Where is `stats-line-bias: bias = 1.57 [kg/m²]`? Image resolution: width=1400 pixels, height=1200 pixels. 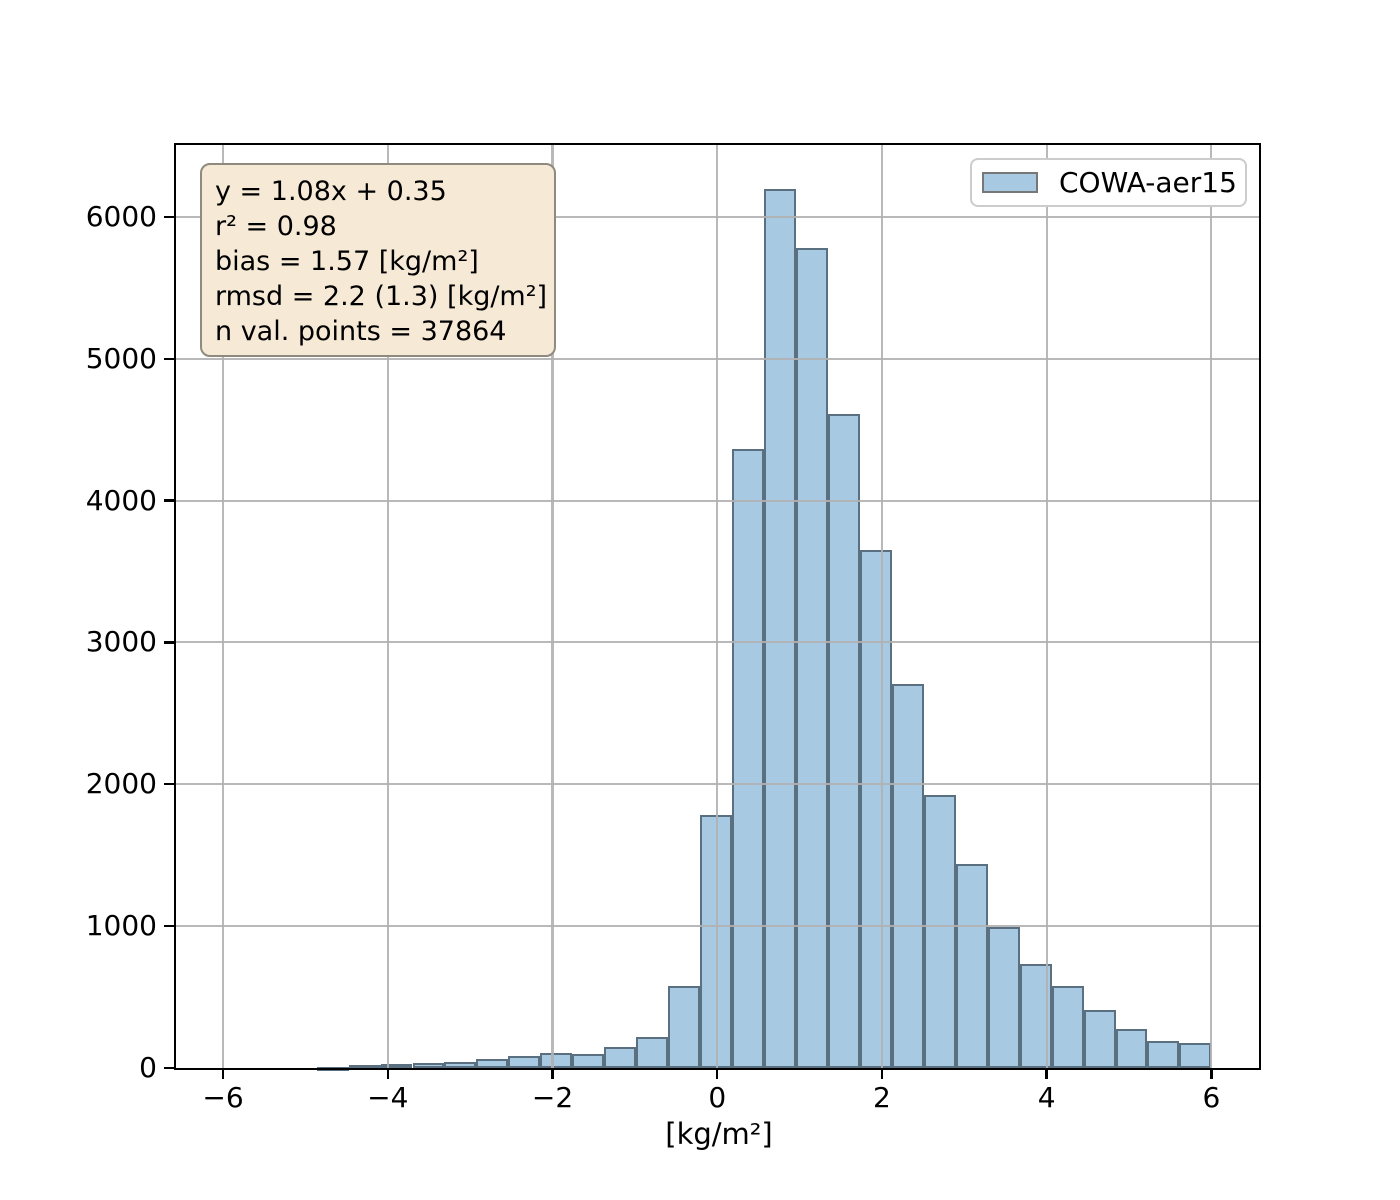 stats-line-bias: bias = 1.57 [kg/m²] is located at coordinates (347, 261).